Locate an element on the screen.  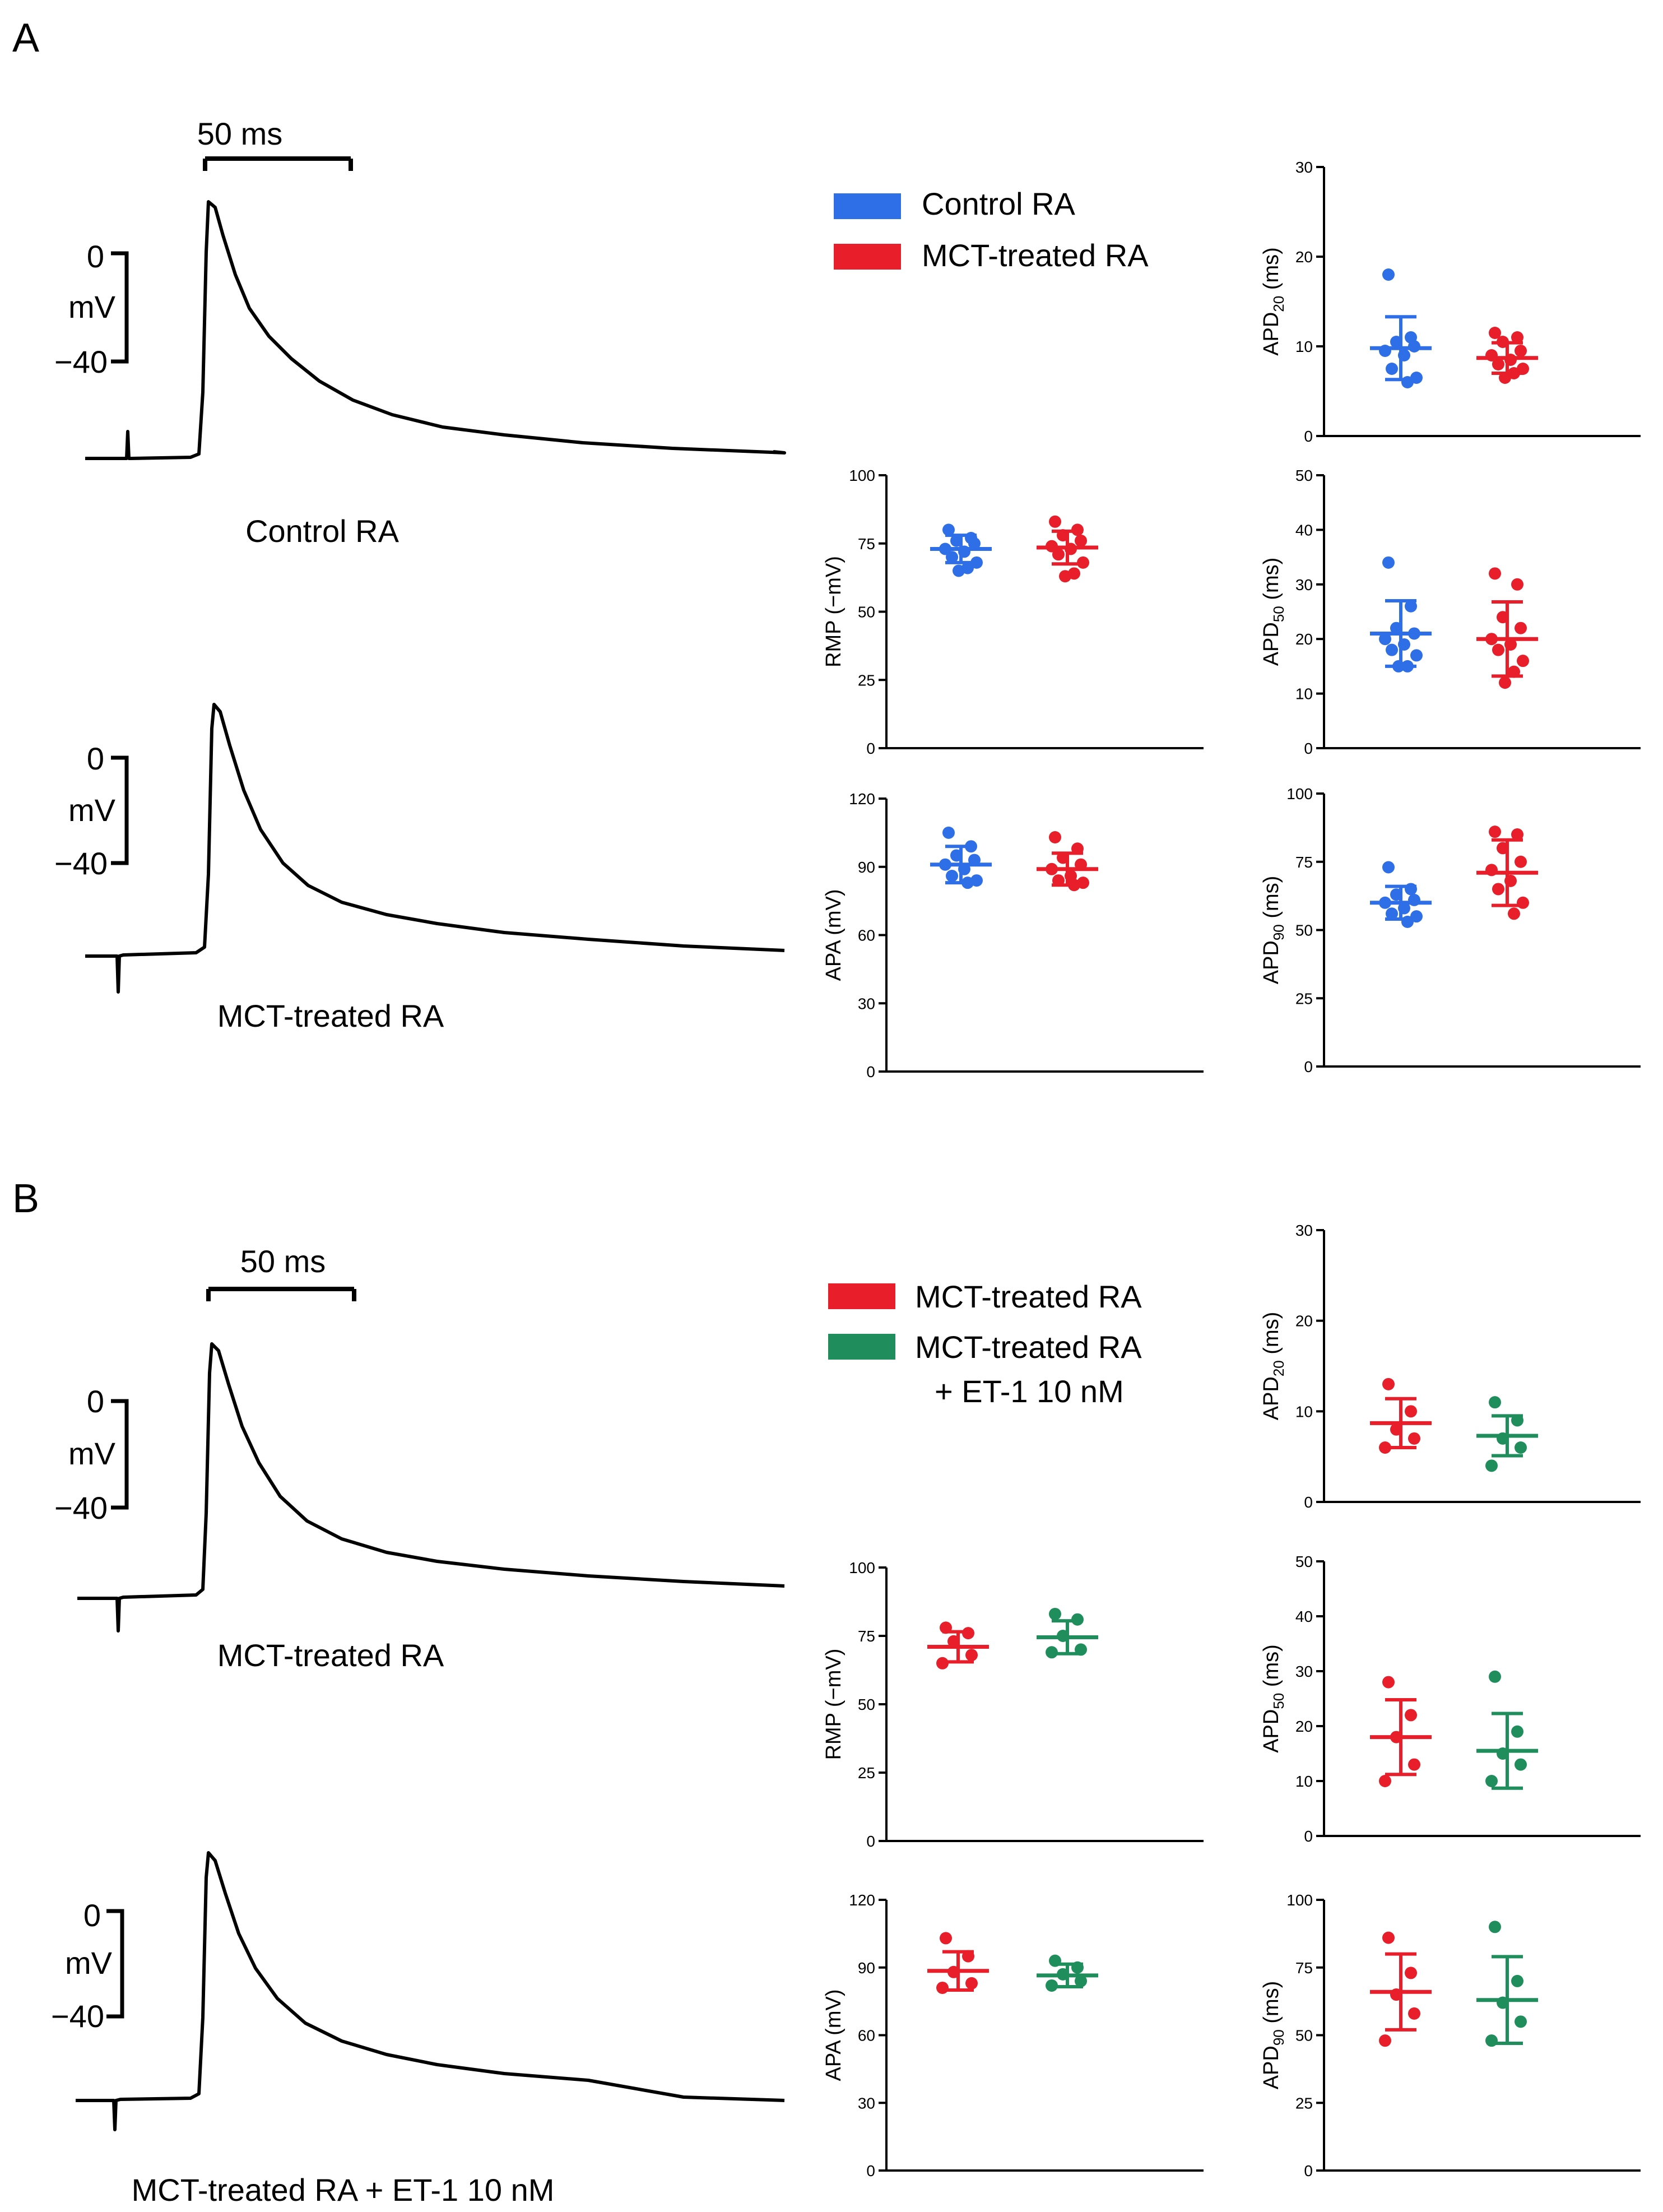
panel-b-scalebar-label: 50 ms is located at coordinates (283, 1261).